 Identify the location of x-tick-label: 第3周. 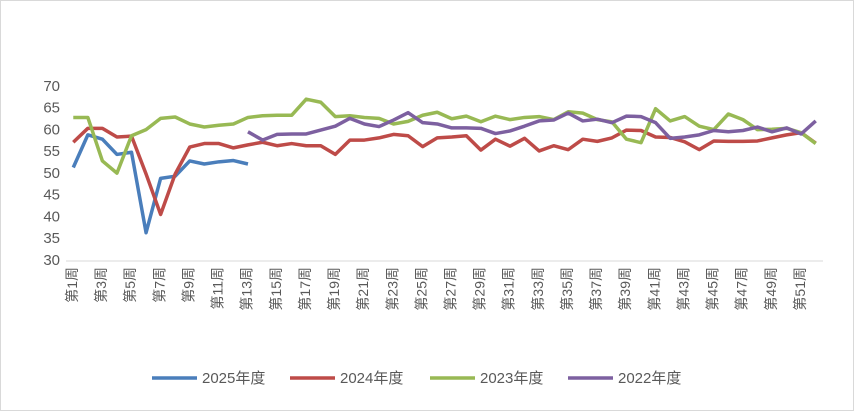
(101, 285).